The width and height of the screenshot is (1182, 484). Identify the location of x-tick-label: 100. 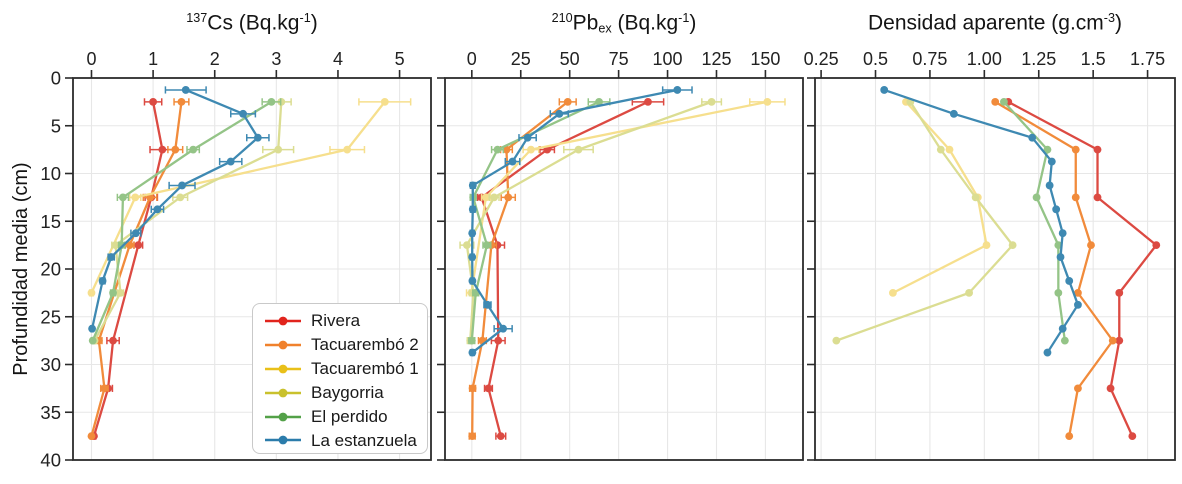
(668, 59).